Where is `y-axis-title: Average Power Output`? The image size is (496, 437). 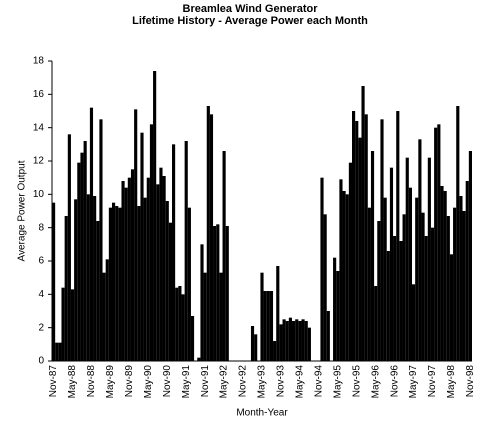 y-axis-title: Average Power Output is located at coordinates (22, 210).